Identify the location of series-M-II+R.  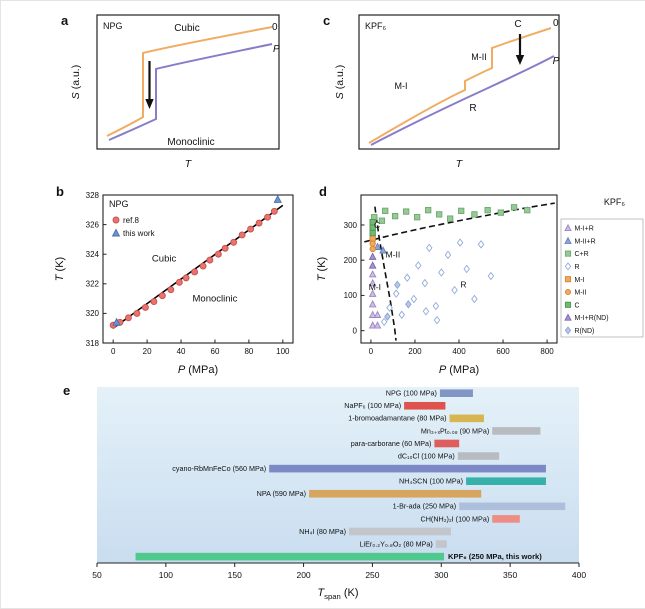
(380, 248).